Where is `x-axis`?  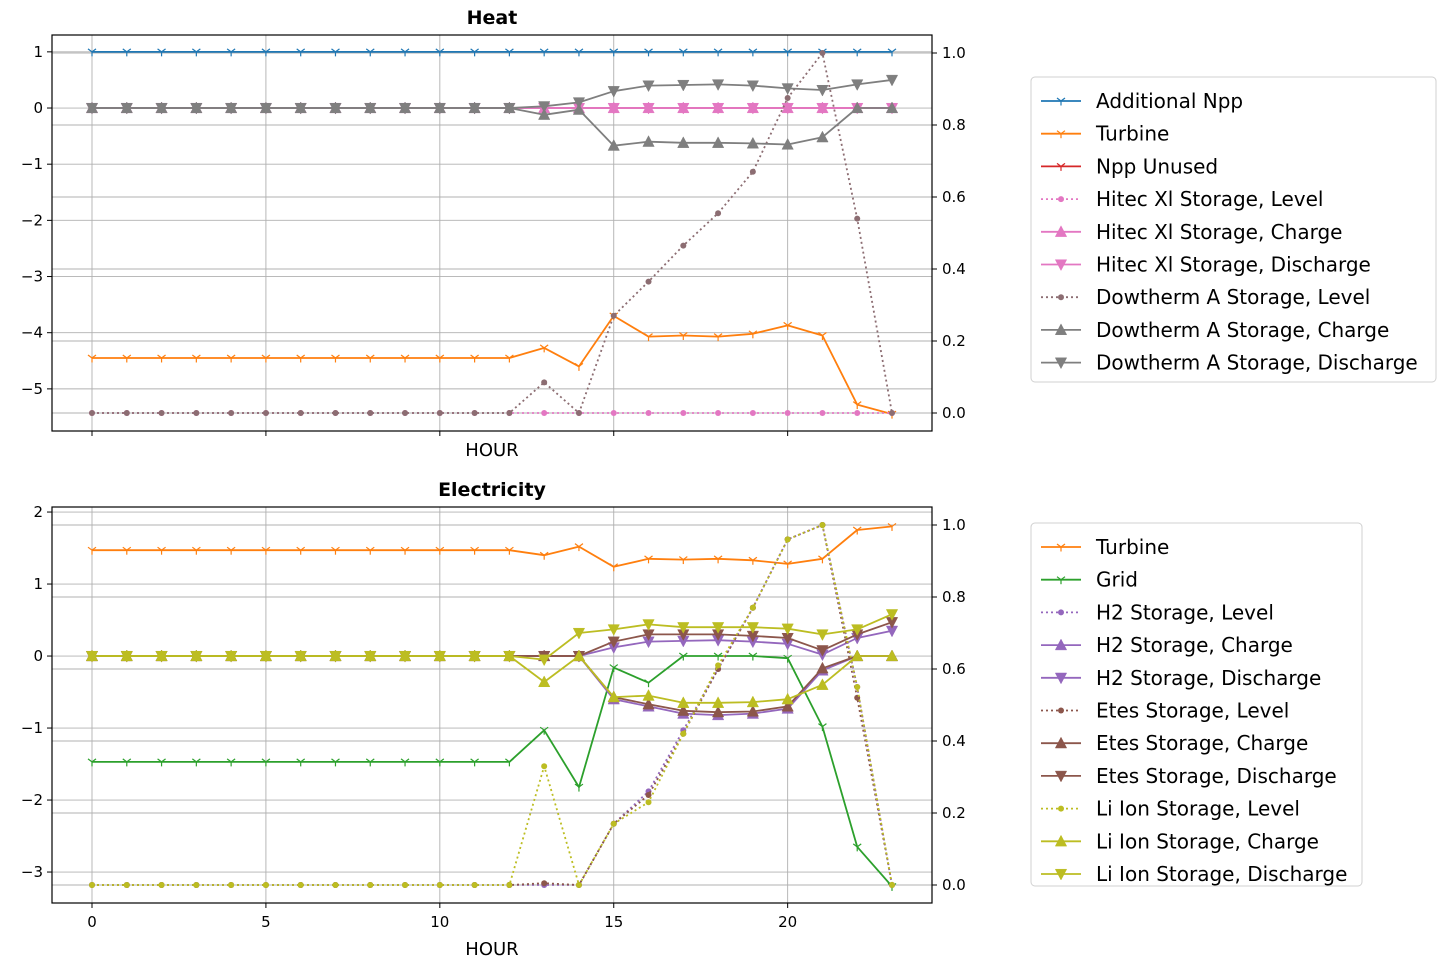
x-axis is located at coordinates (440, 433).